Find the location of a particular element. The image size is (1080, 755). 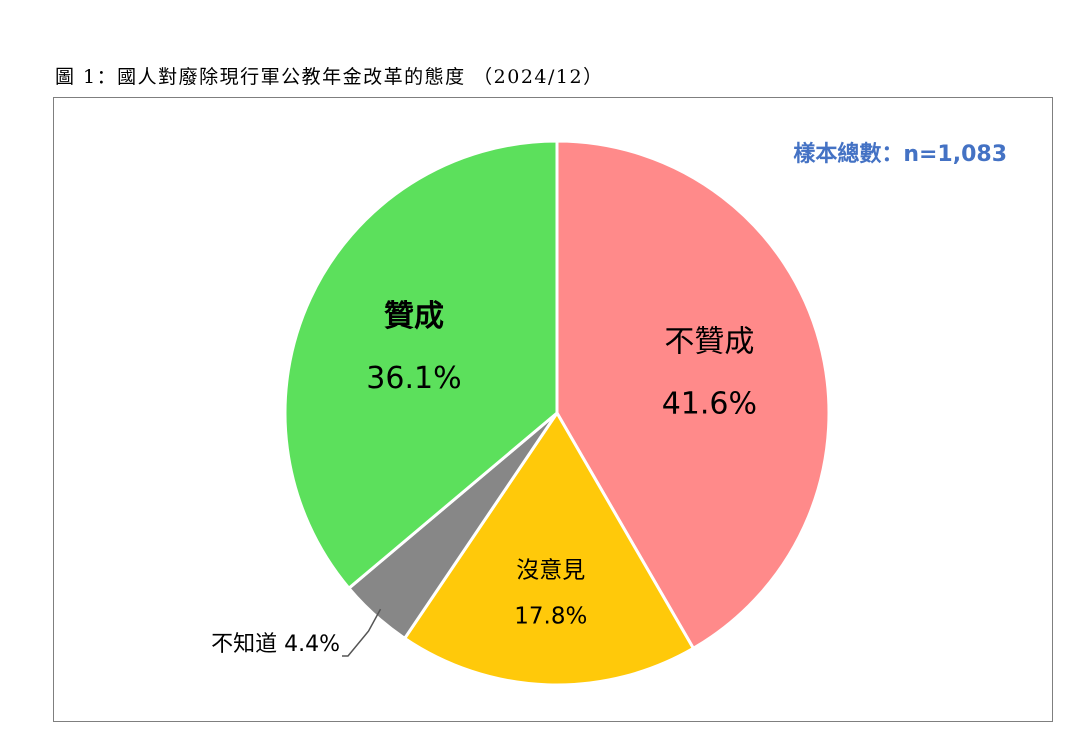

figure-title: 圖 1：國人對廢除現行軍公教年金改革的態度 （2024/12） is located at coordinates (329, 77).